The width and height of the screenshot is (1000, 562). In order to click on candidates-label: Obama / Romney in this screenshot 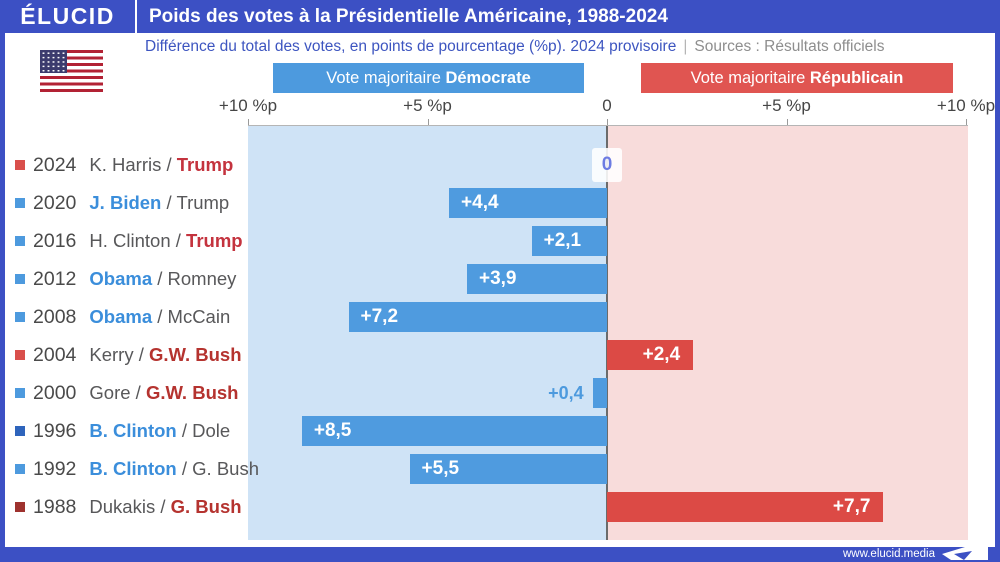, I will do `click(162, 279)`.